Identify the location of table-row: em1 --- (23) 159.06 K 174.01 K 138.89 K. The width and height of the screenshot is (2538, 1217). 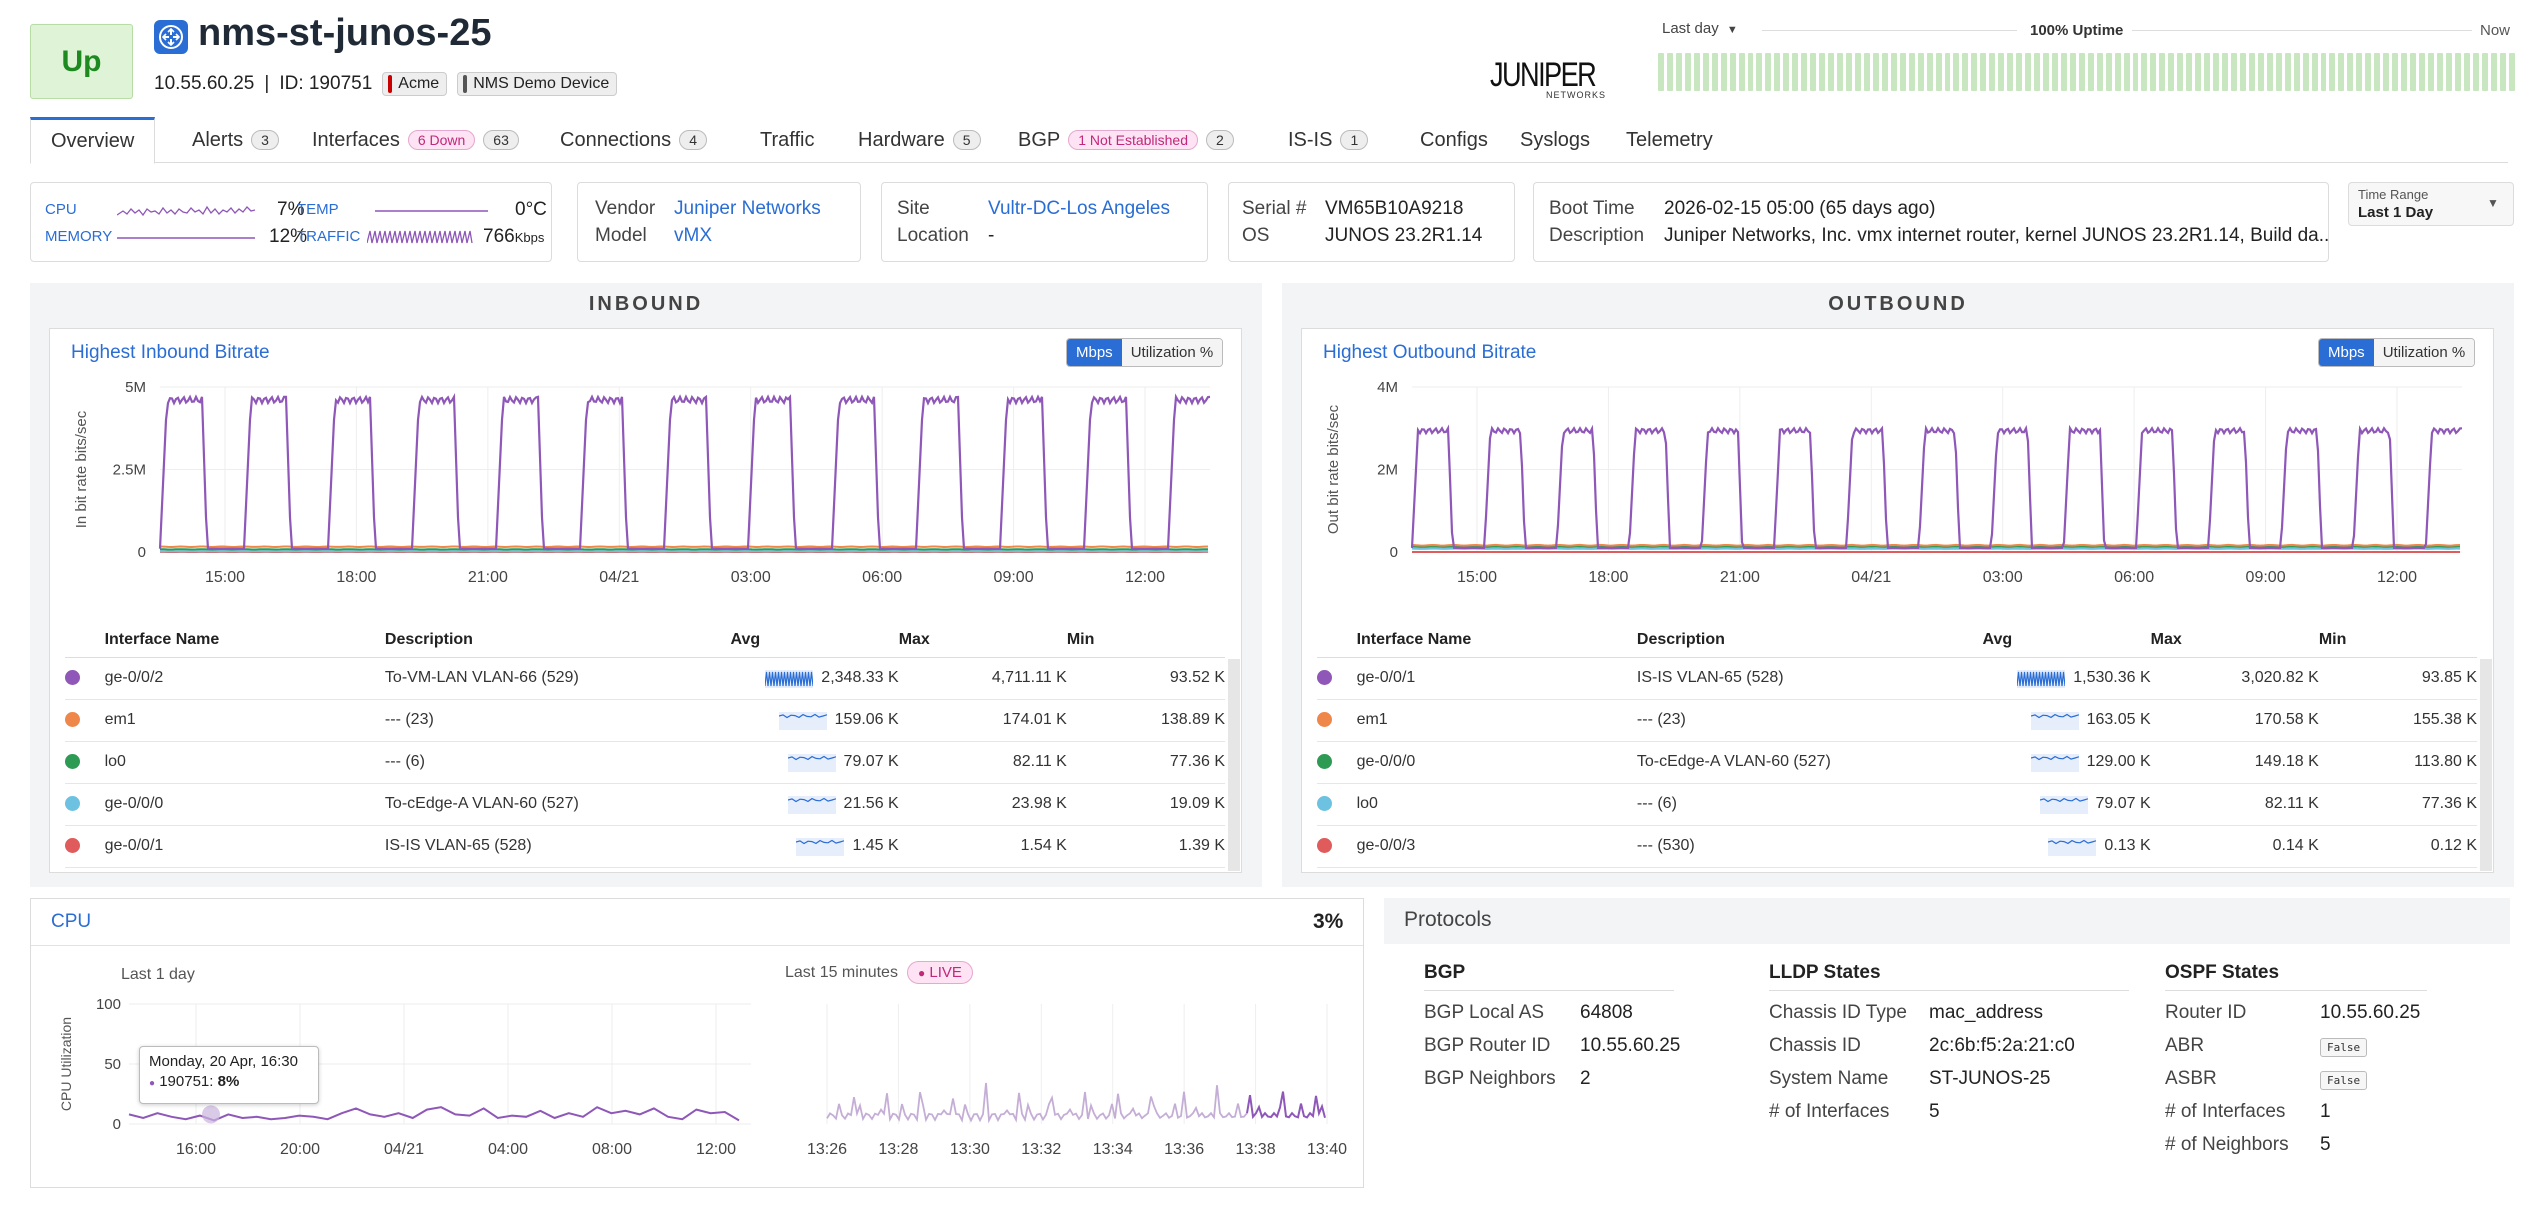
(645, 720).